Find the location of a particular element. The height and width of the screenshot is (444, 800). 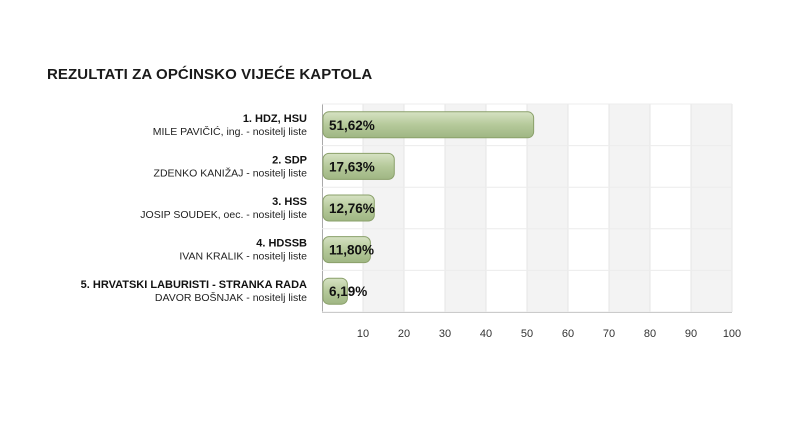

x-tick-label: 20 is located at coordinates (404, 334).